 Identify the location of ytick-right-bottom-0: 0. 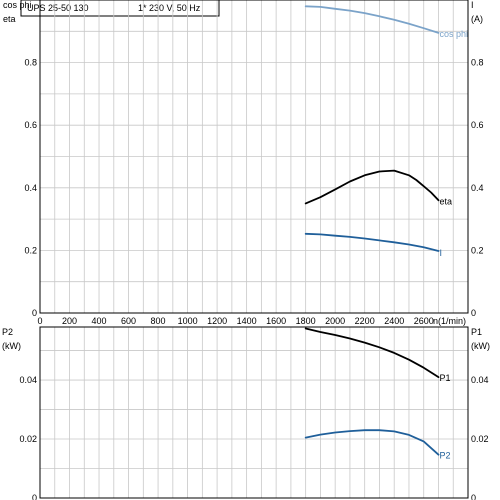
(473, 496).